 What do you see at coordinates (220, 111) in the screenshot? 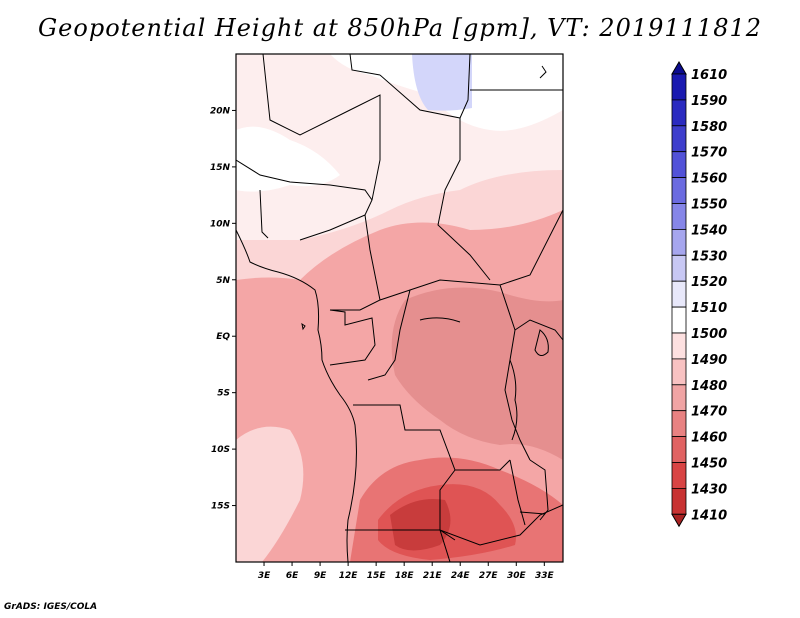
I see `lat-tick-label: 20N` at bounding box center [220, 111].